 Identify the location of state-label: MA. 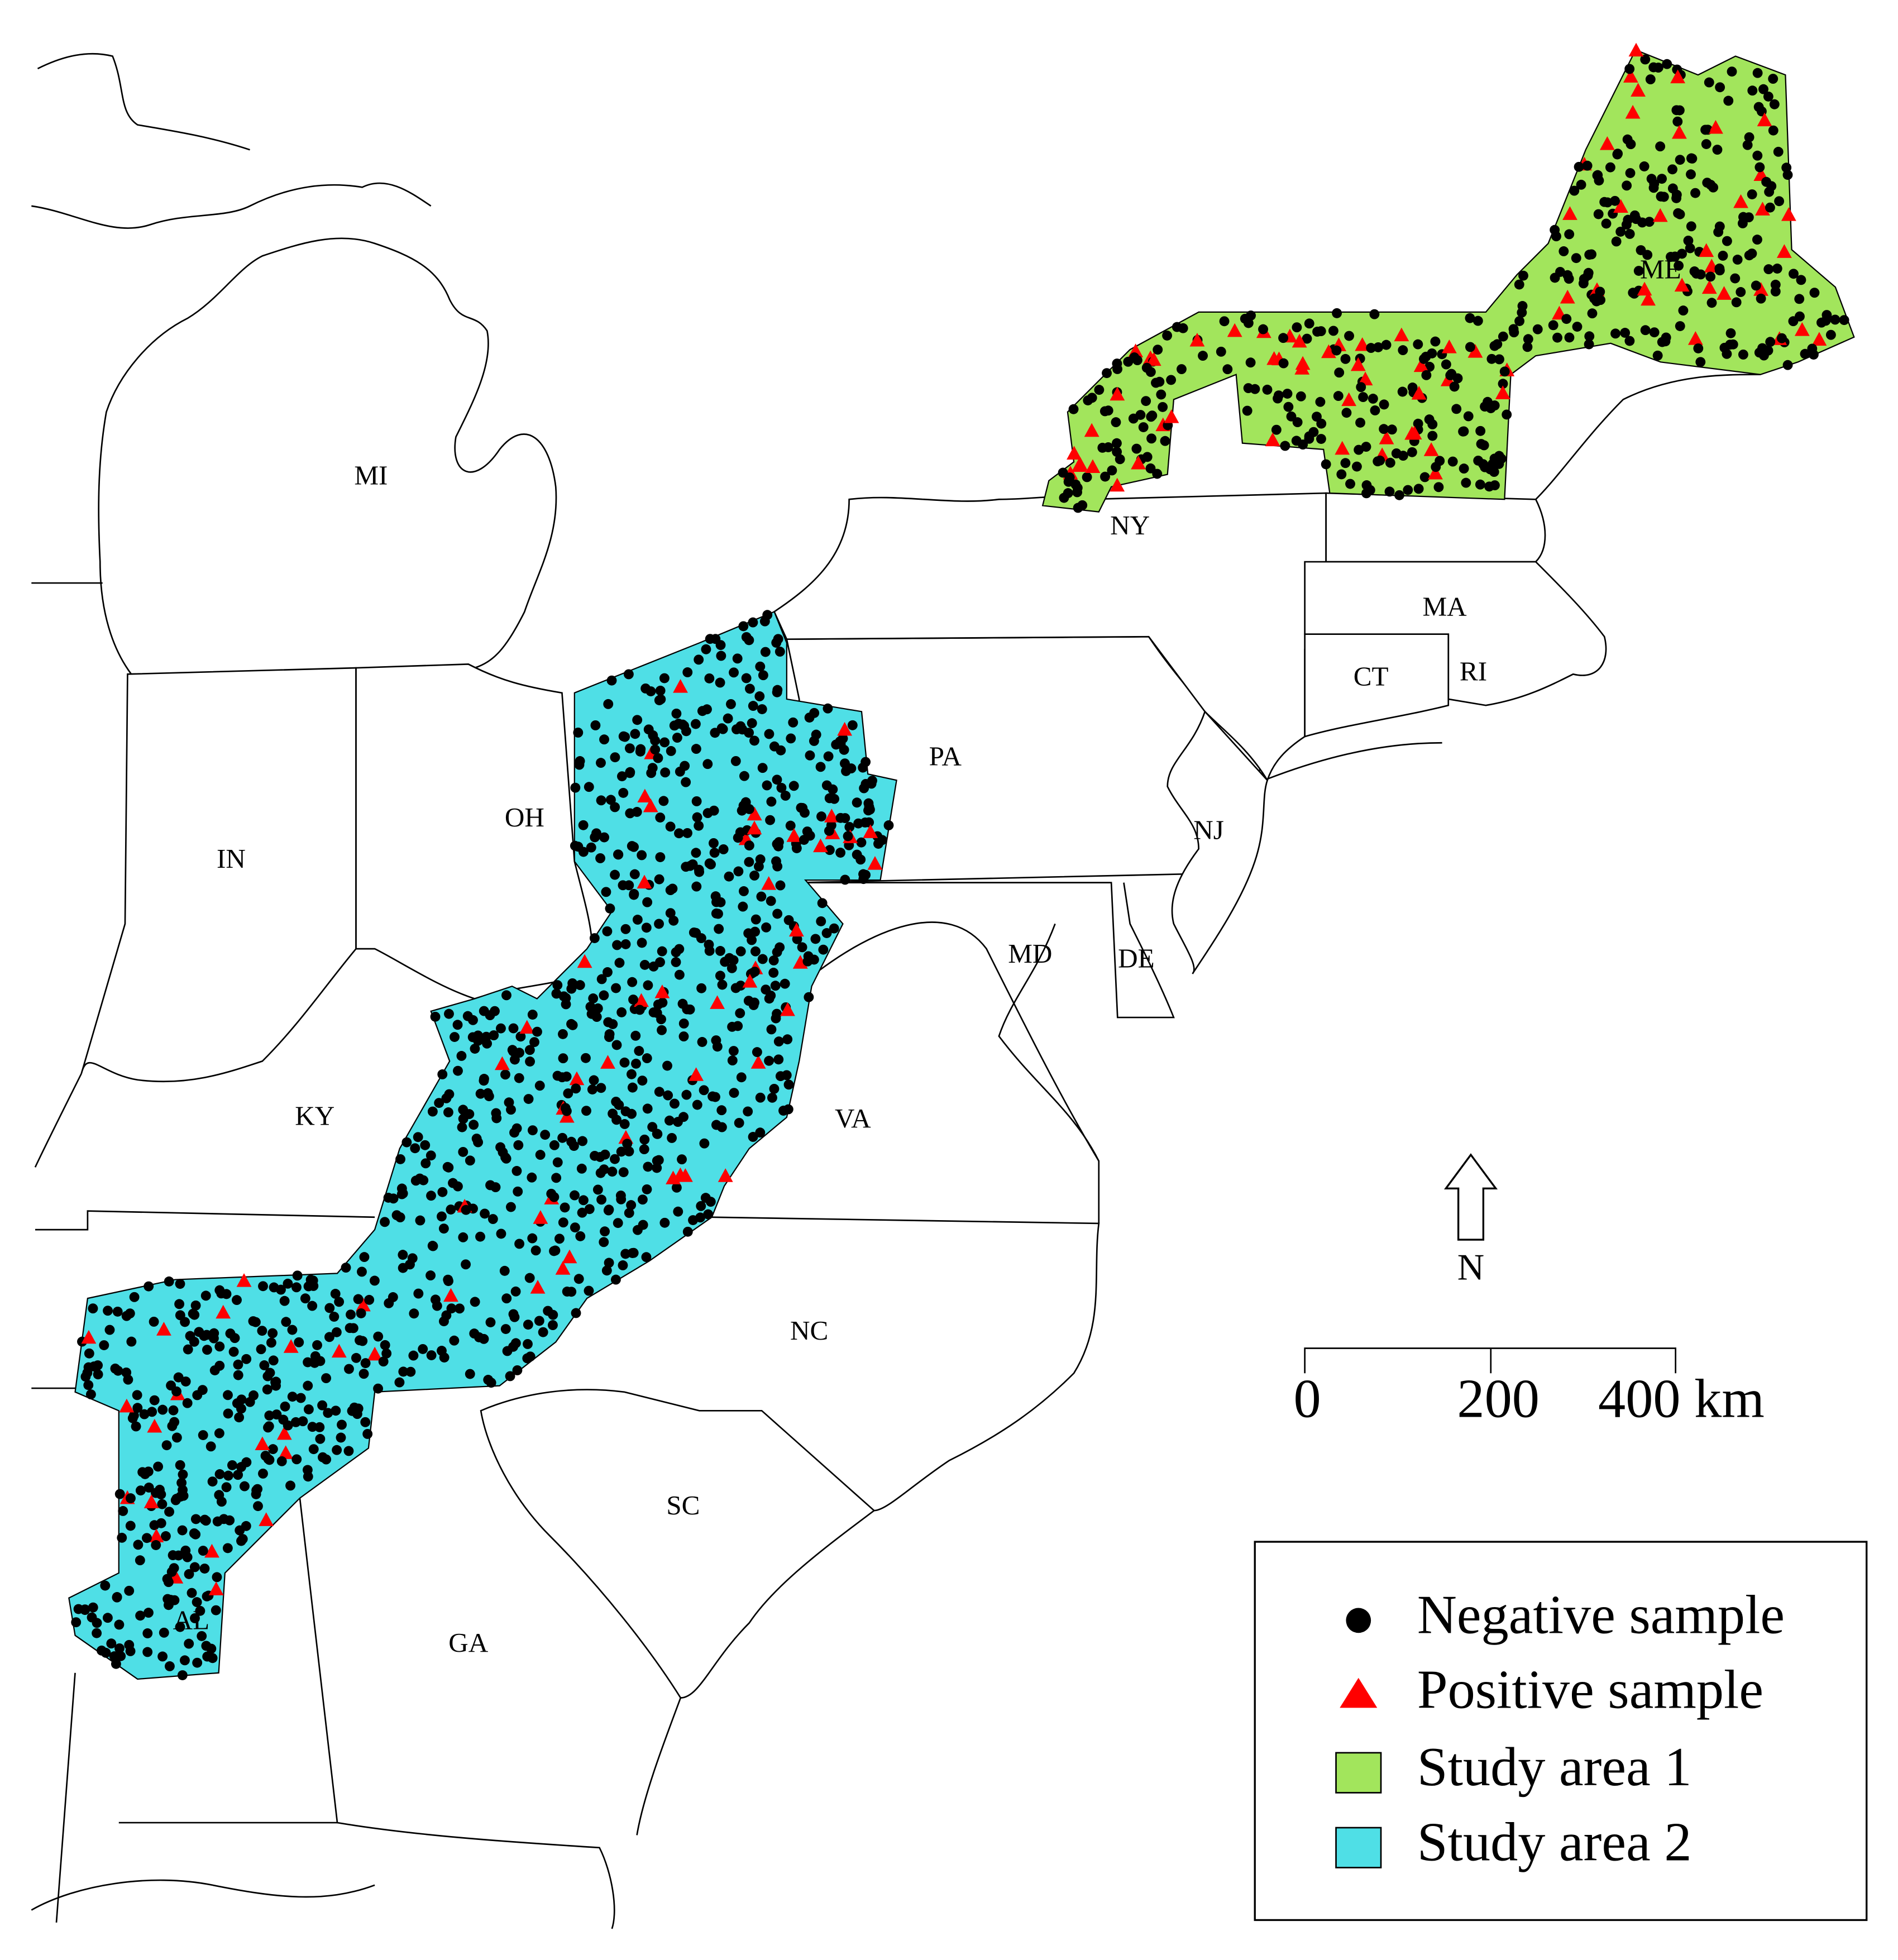
(1444, 606).